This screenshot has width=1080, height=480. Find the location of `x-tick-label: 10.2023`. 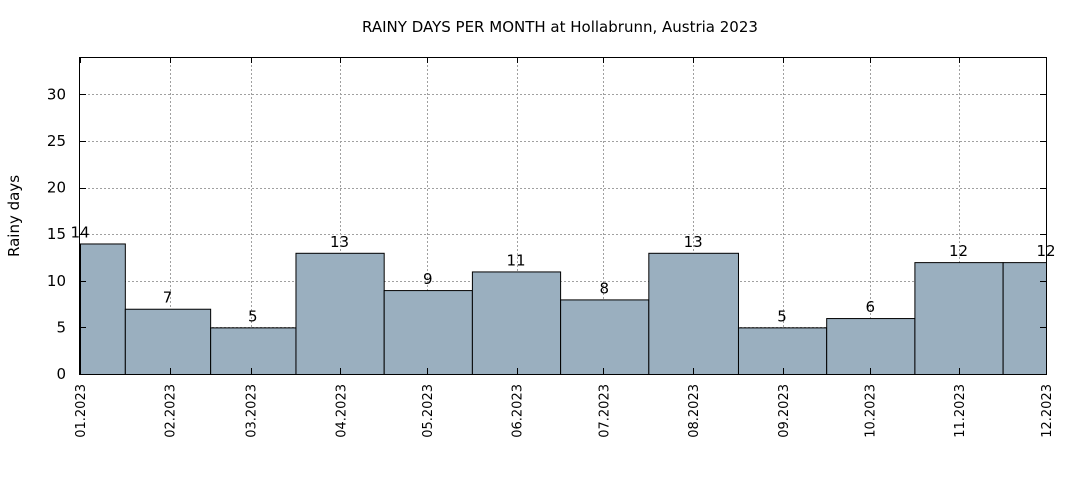

x-tick-label: 10.2023 is located at coordinates (871, 411).